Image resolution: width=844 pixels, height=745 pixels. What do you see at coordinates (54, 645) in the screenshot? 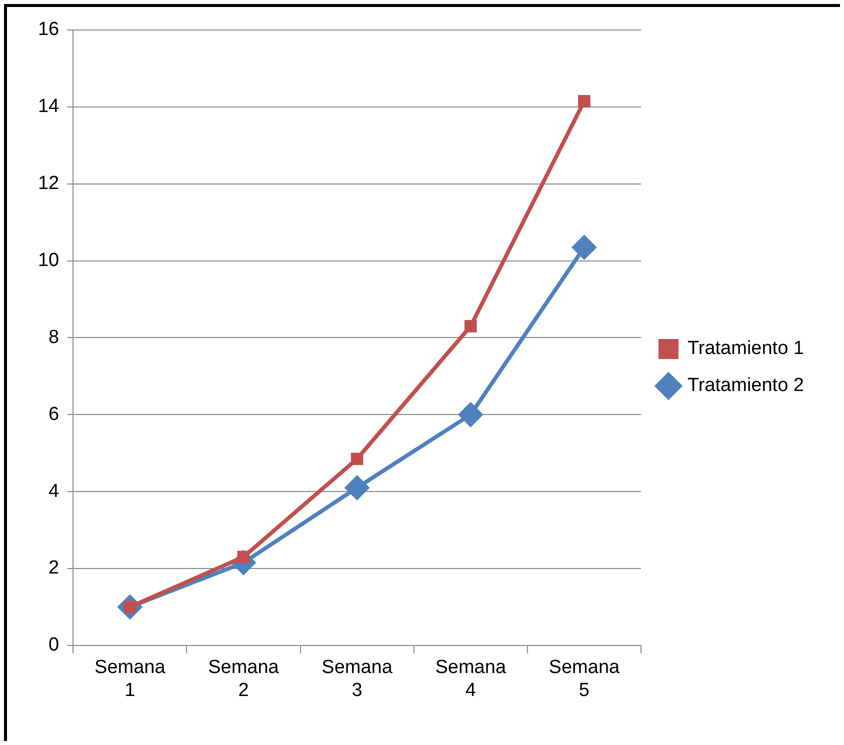
I see `y-tick-label: 0` at bounding box center [54, 645].